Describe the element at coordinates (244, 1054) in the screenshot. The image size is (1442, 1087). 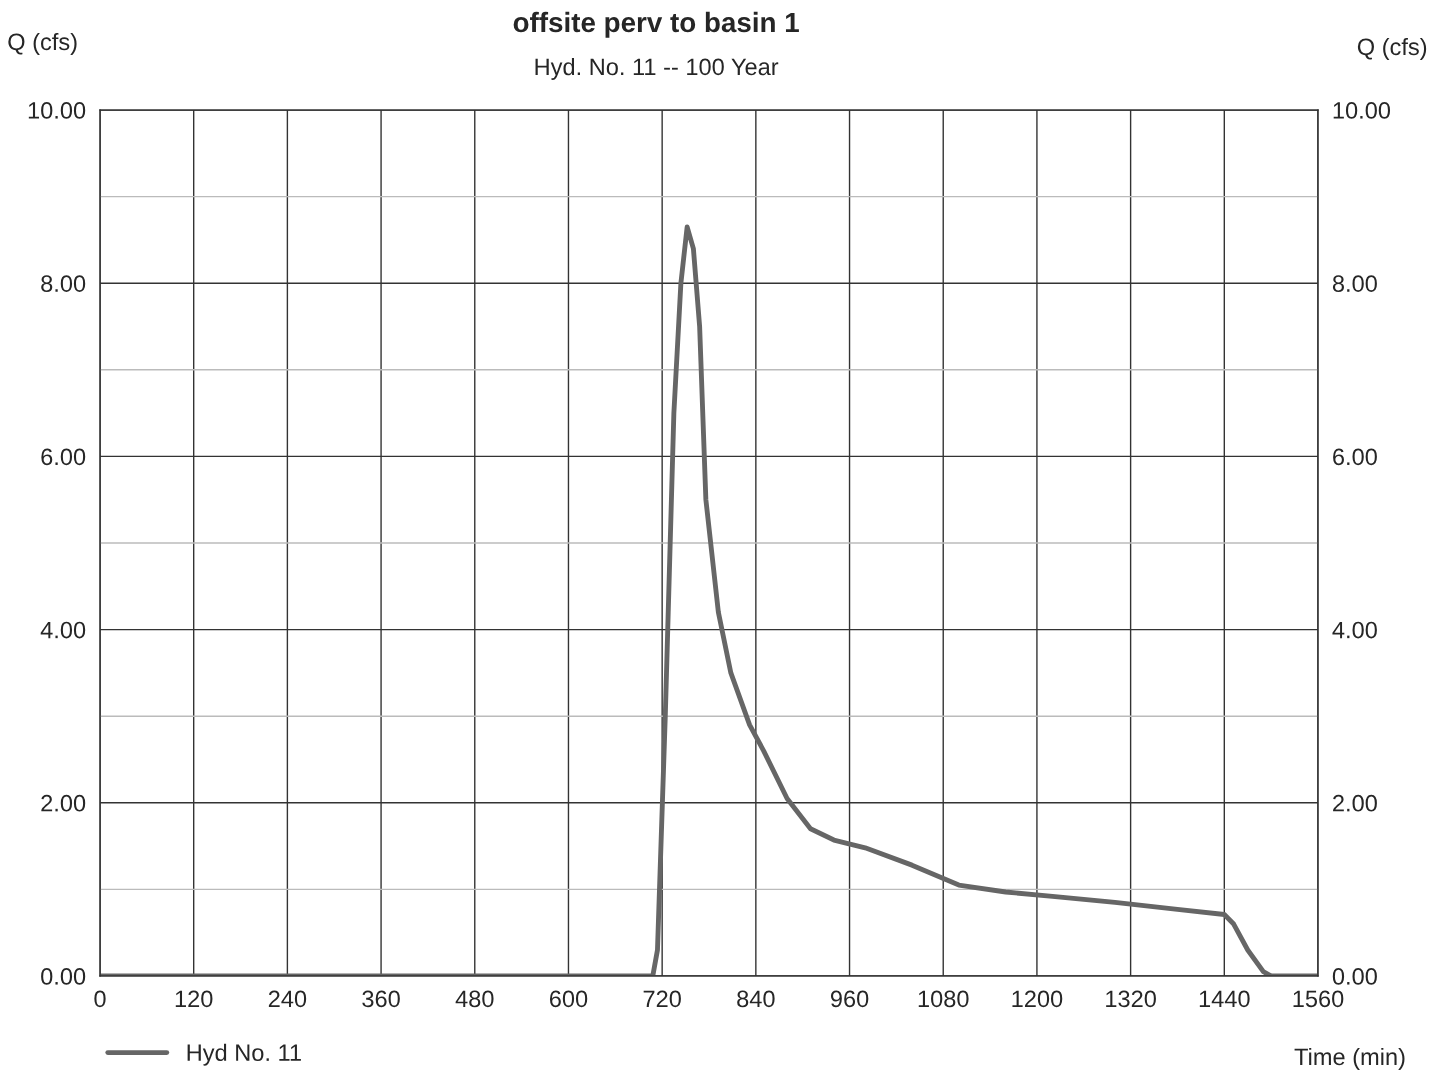
I see `legend-label: Hyd No. 11` at that location.